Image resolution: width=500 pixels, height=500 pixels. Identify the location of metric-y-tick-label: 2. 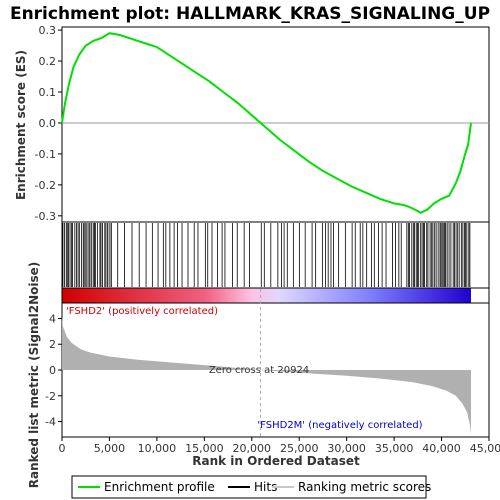
(52, 344).